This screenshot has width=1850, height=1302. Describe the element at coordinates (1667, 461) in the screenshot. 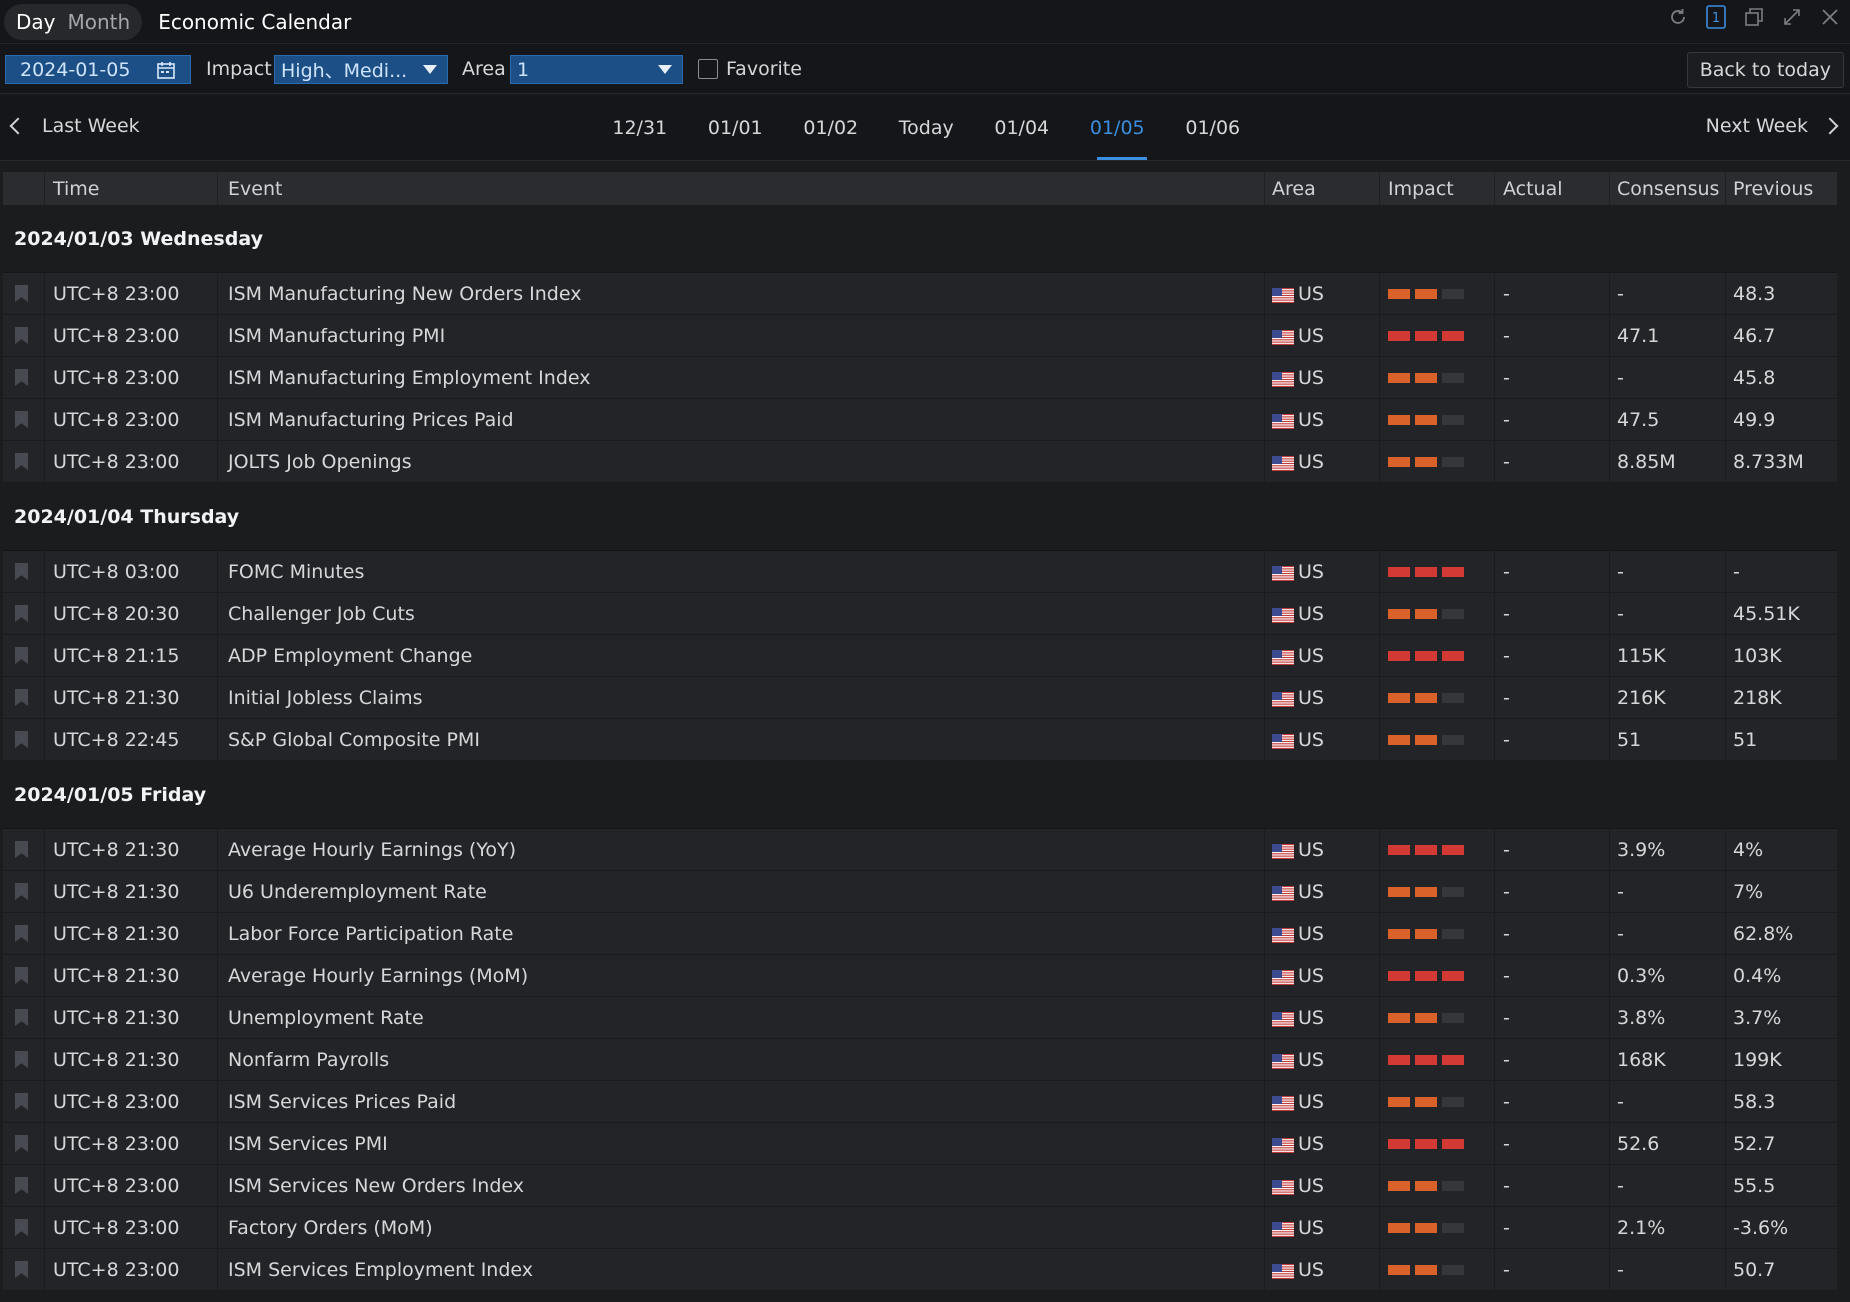

I see `consensus-cell: 8.85M` at that location.